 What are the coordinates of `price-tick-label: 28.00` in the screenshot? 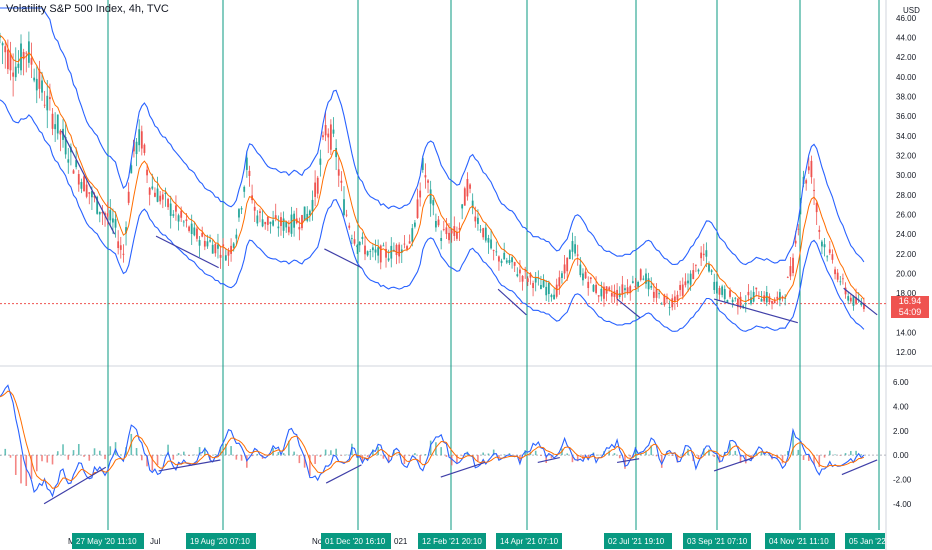 It's located at (906, 195).